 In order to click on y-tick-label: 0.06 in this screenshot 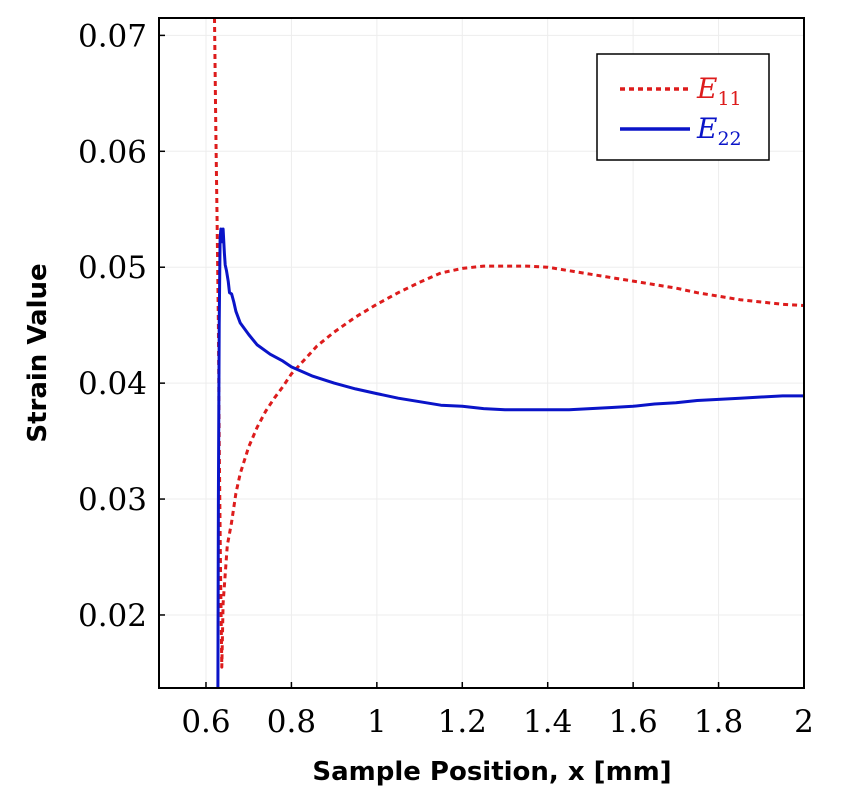, I will do `click(112, 152)`.